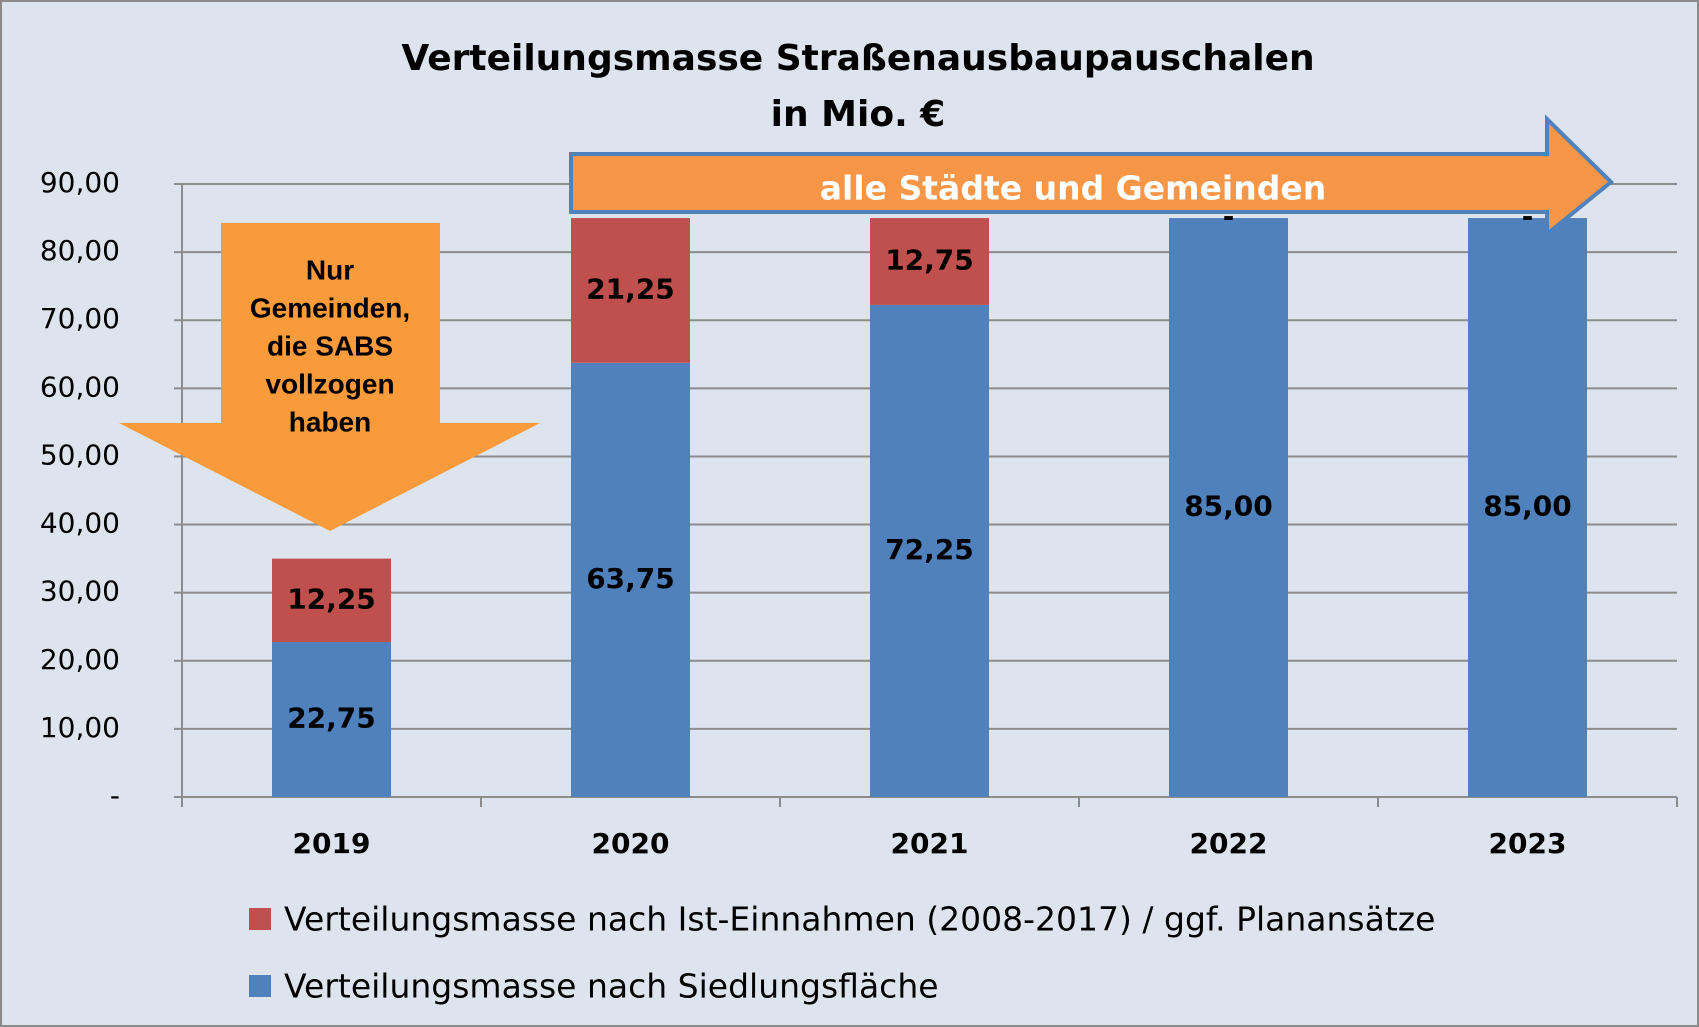  Describe the element at coordinates (332, 843) in the screenshot. I see `x-tick-label: 2019` at that location.